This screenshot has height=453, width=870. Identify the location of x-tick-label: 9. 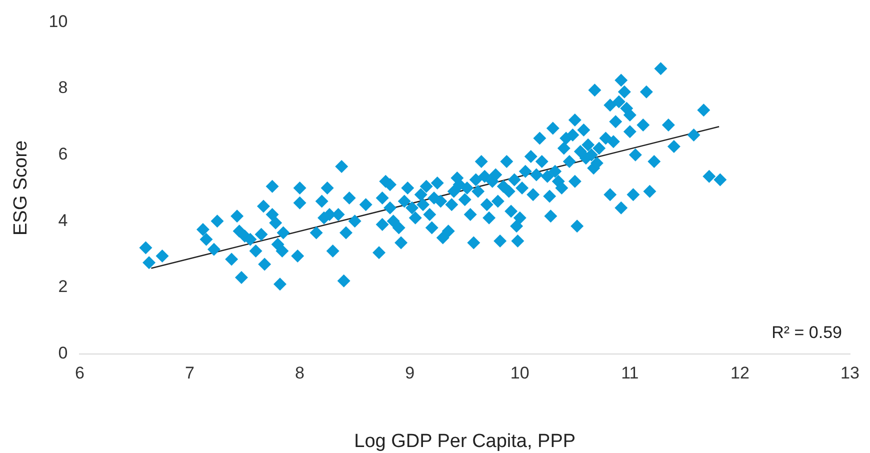
(410, 373).